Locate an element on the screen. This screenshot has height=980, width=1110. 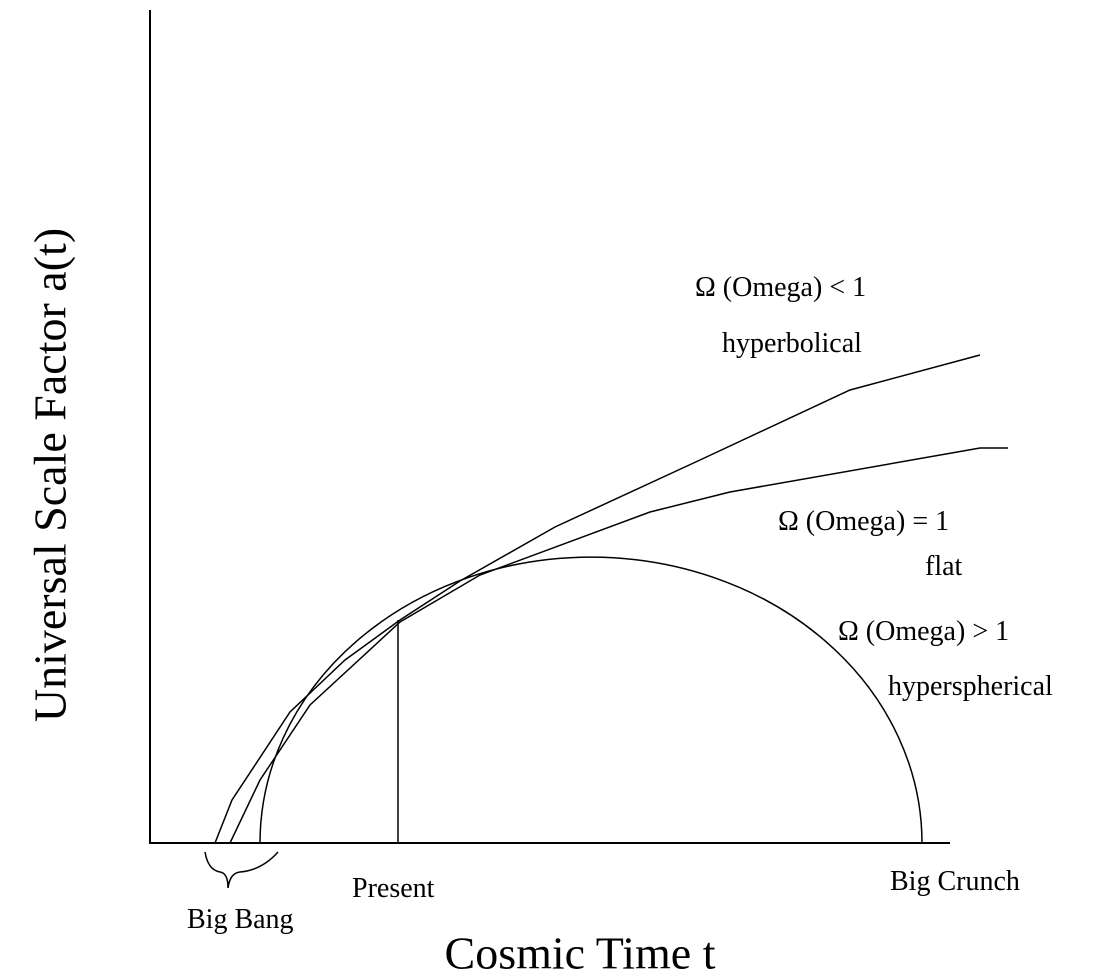
big-crunch-label: Big Crunch is located at coordinates (955, 881).